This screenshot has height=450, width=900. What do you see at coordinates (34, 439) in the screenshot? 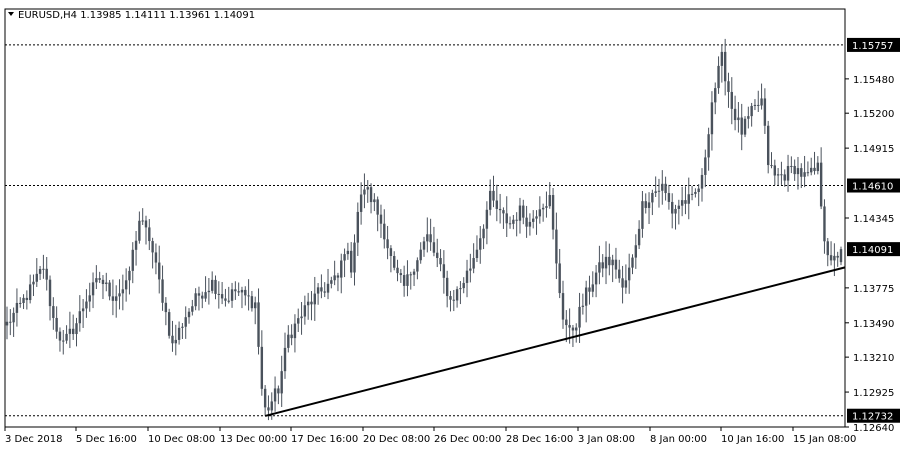
I see `x-tick-label: 3 Dec 2018` at bounding box center [34, 439].